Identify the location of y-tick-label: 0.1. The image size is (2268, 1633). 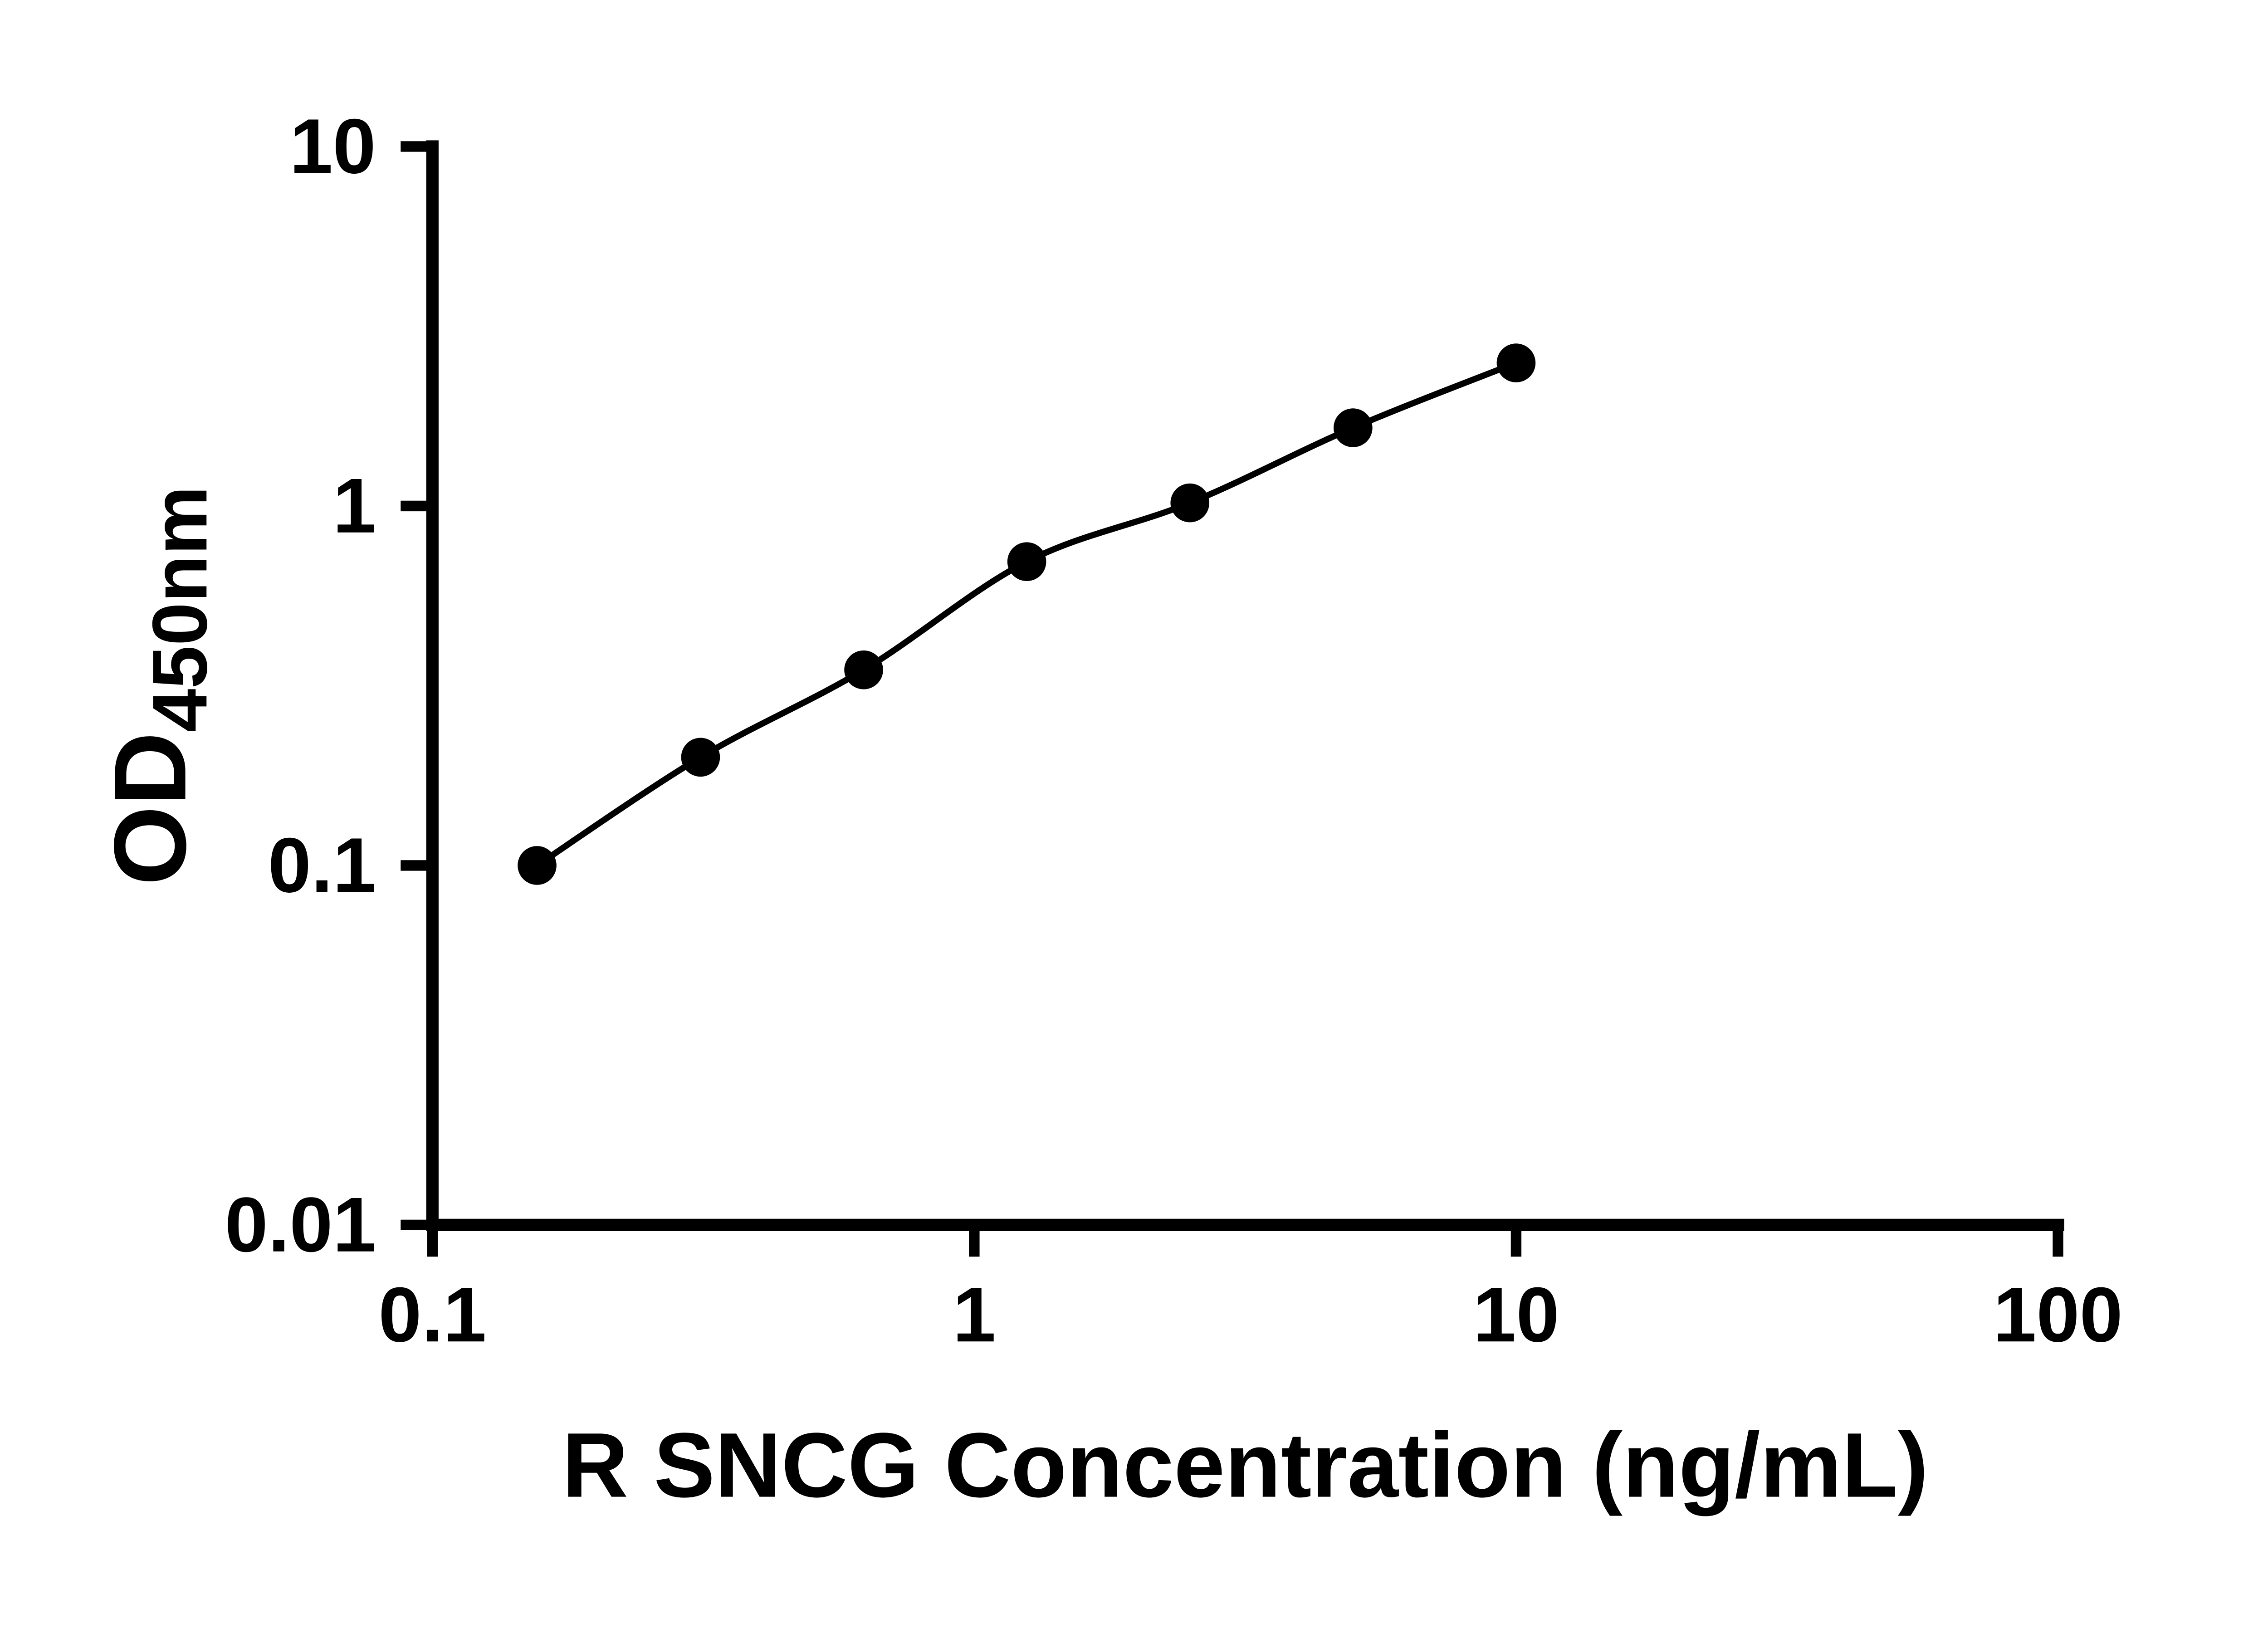
(322, 865).